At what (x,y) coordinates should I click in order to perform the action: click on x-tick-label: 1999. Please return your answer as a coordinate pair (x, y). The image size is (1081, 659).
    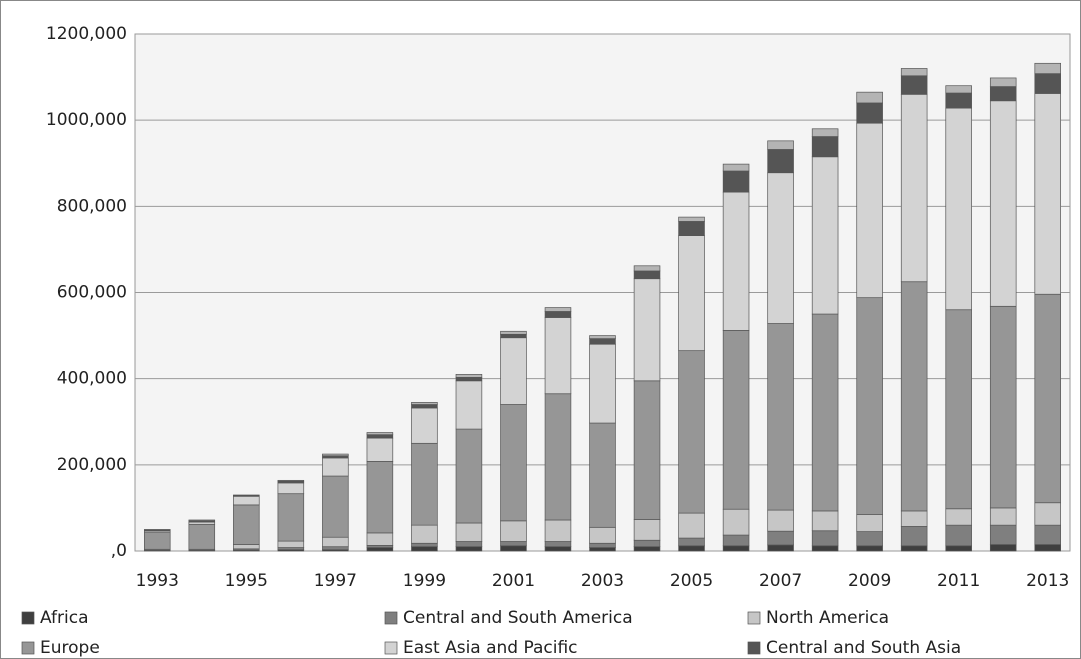
    Looking at the image, I should click on (424, 581).